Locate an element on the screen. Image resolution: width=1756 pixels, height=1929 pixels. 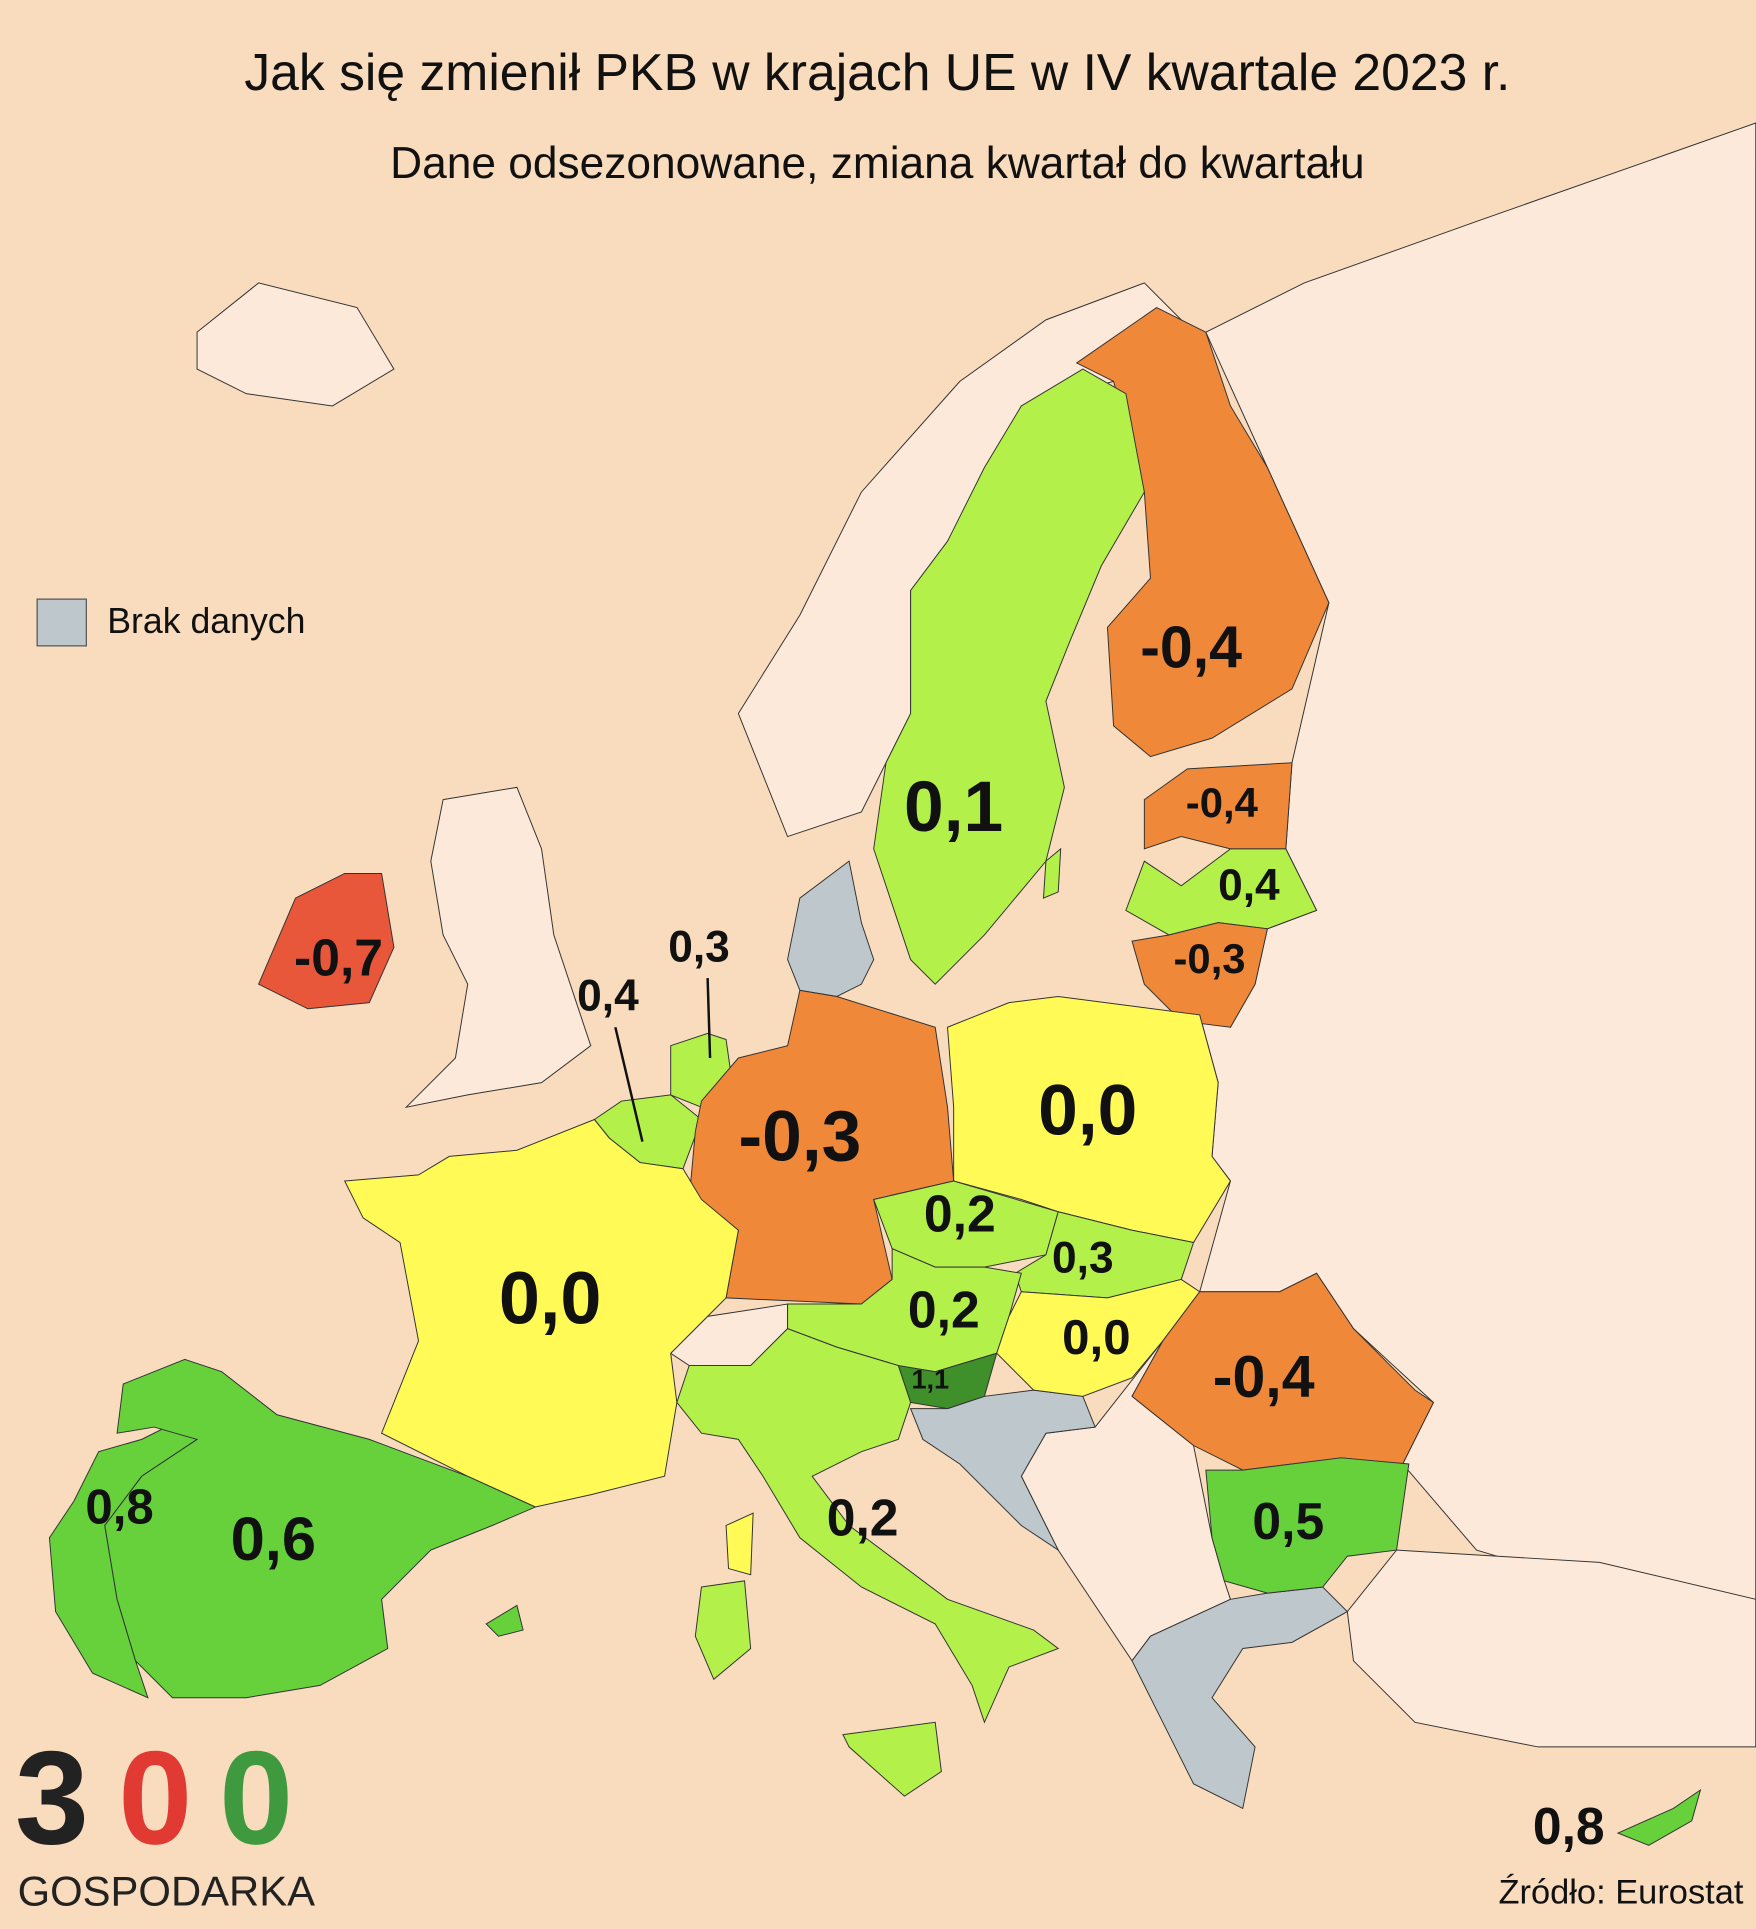
value-label: 0,6 is located at coordinates (273, 1539).